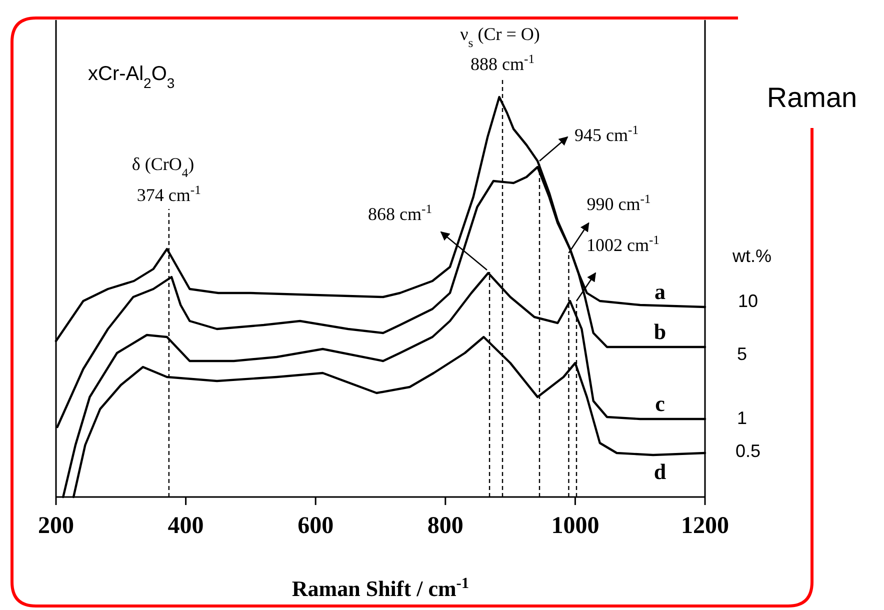 This screenshot has height=610, width=884. I want to click on text: ν$_{s}$ (Cr = O), so click(500, 37).